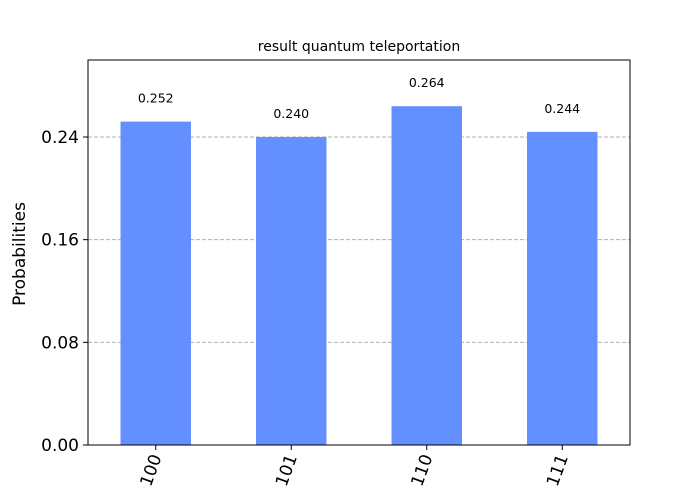  Describe the element at coordinates (355, 467) in the screenshot. I see `x-axis-ticks: 100 101 110 111` at that location.